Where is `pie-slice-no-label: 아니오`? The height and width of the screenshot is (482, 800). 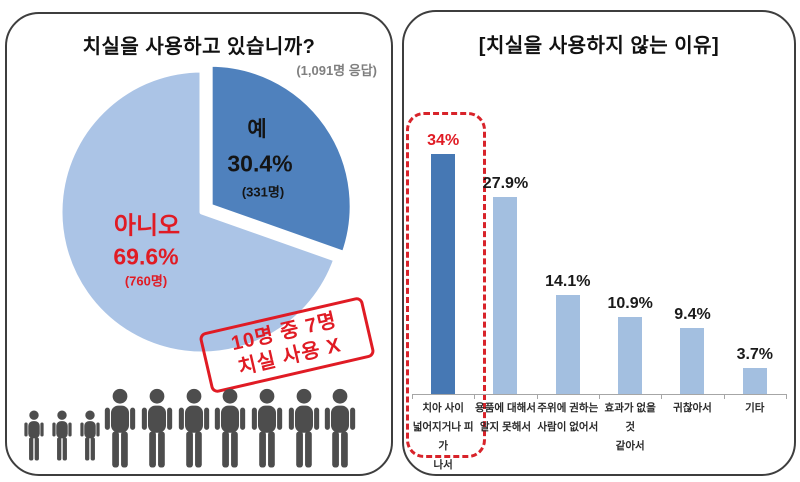
pie-slice-no-label: 아니오 is located at coordinates (147, 226).